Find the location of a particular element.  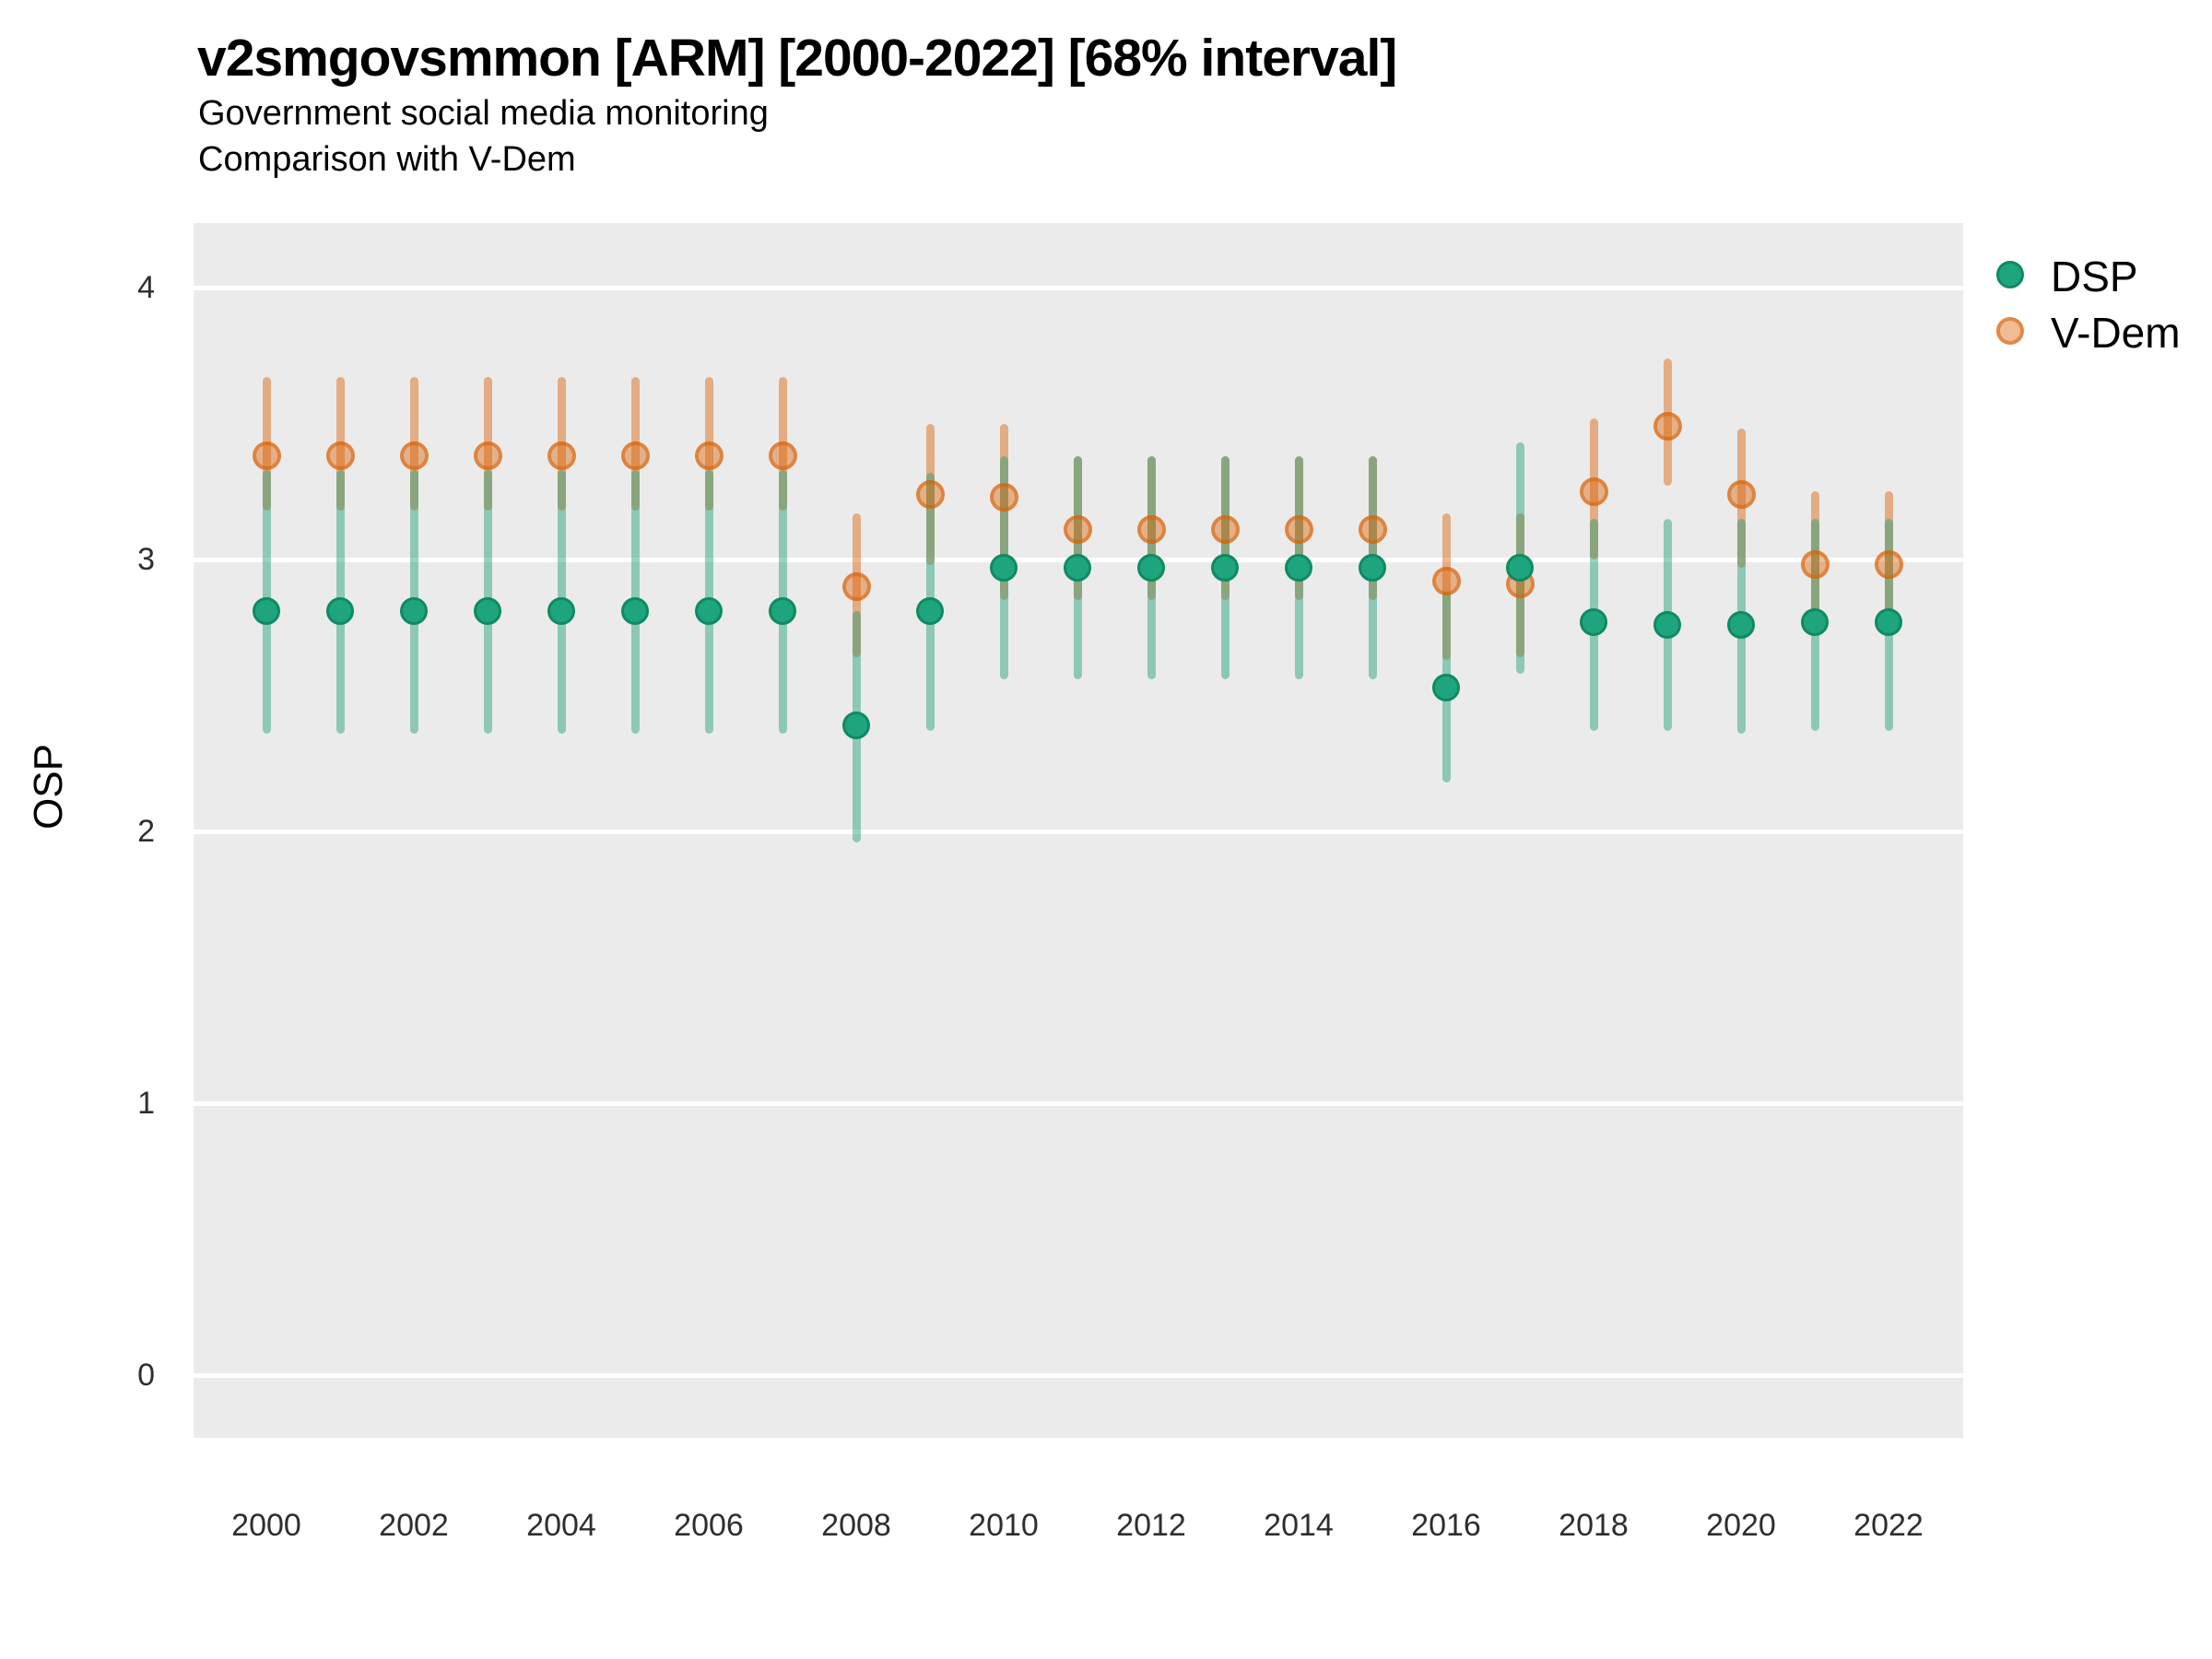

dsp-point-2020 is located at coordinates (1741, 624).